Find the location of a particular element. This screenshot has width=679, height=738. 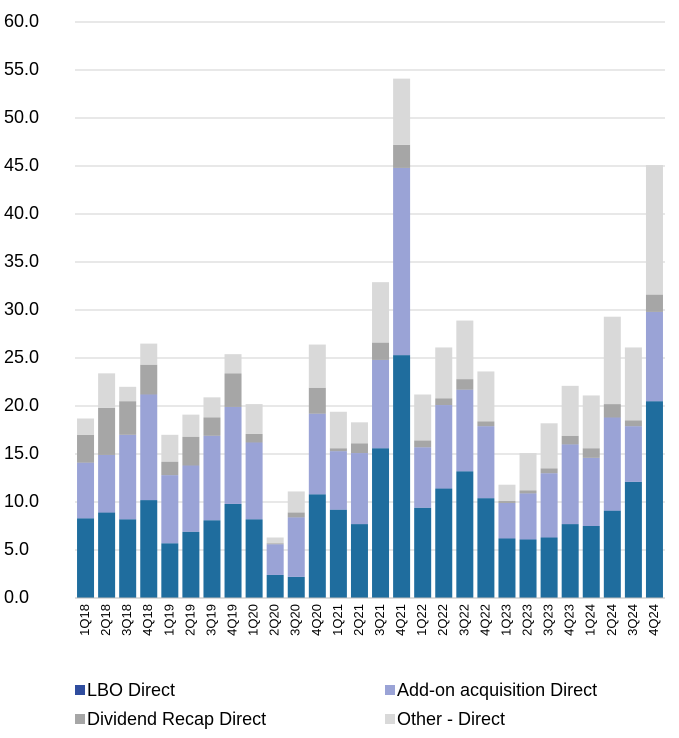

x-tick-label: 1Q22 is located at coordinates (421, 620).